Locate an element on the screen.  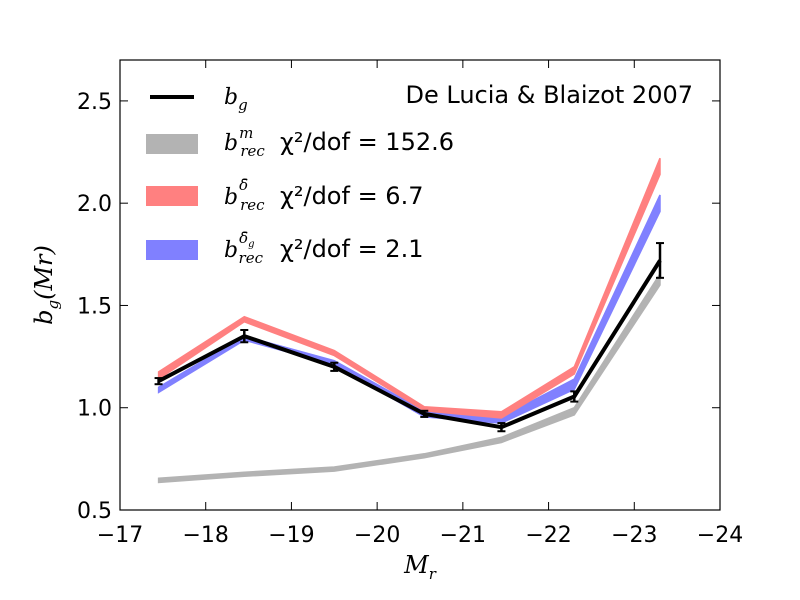
x-tick-label: −18 is located at coordinates (205, 535).